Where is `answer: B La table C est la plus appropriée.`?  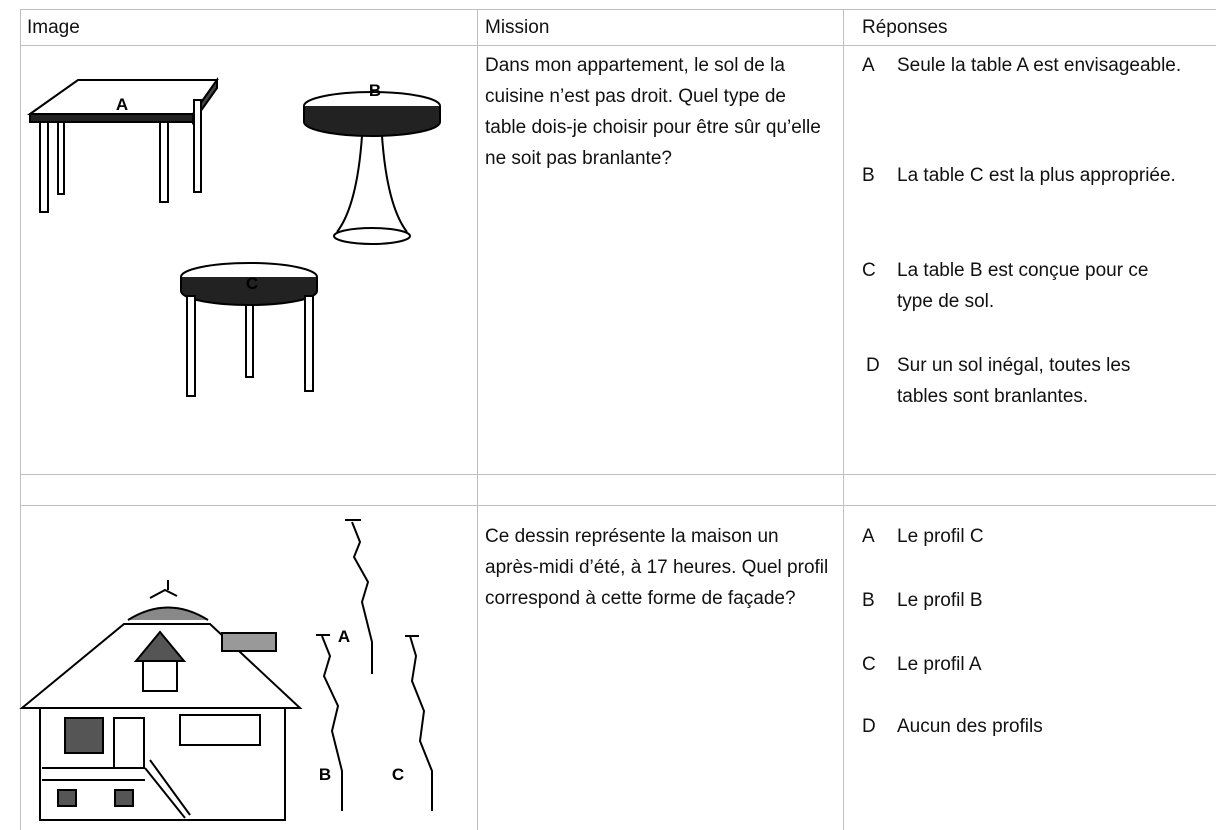 answer: B La table C est la plus appropriée. is located at coordinates (1024, 175).